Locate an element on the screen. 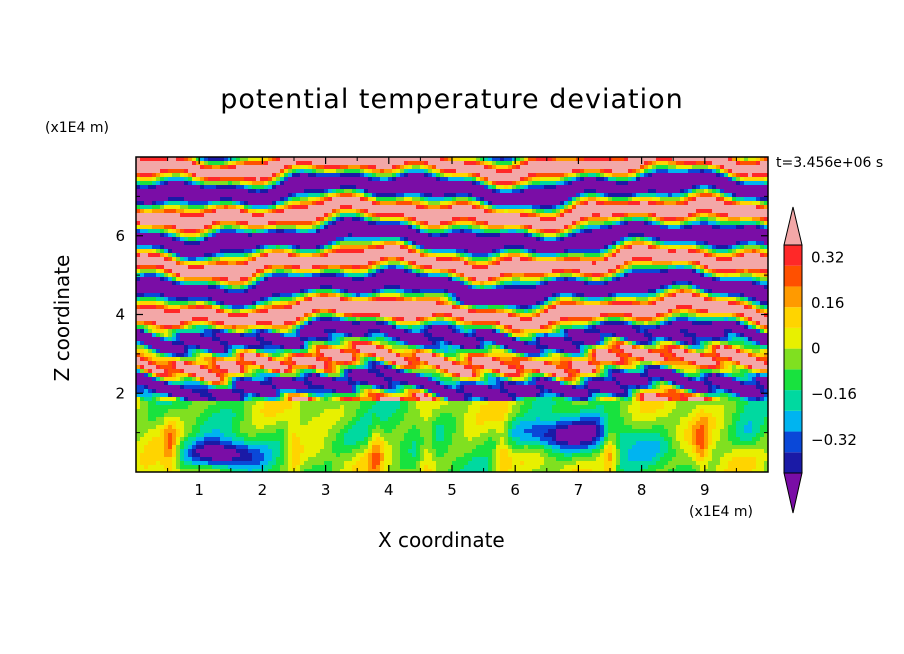 The width and height of the screenshot is (904, 654). x-tick-label: 3 is located at coordinates (326, 490).